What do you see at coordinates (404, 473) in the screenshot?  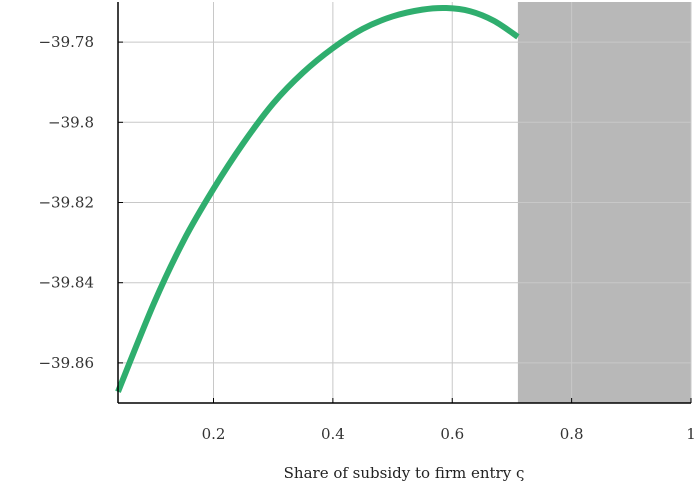 I see `x-axis-title: Share of subsidy to firm entry ς` at bounding box center [404, 473].